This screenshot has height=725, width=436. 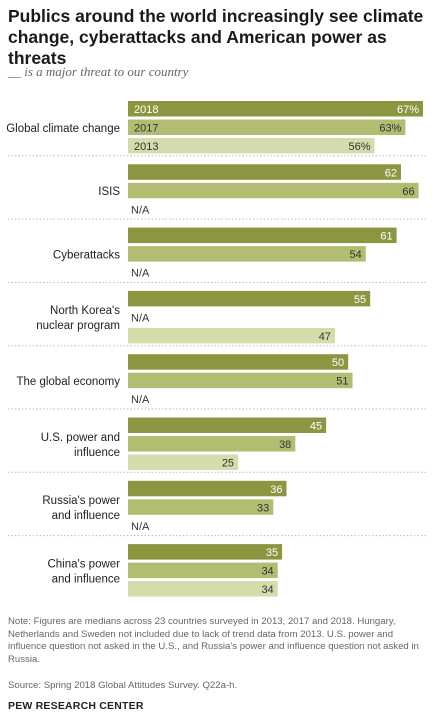 What do you see at coordinates (68, 382) in the screenshot?
I see `category-label-the-global-economy: The global economy` at bounding box center [68, 382].